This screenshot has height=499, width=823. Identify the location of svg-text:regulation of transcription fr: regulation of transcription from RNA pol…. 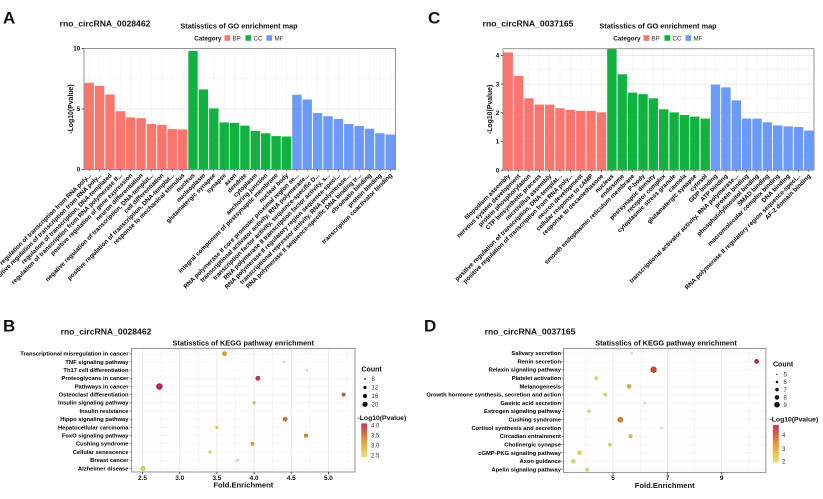
(67, 229).